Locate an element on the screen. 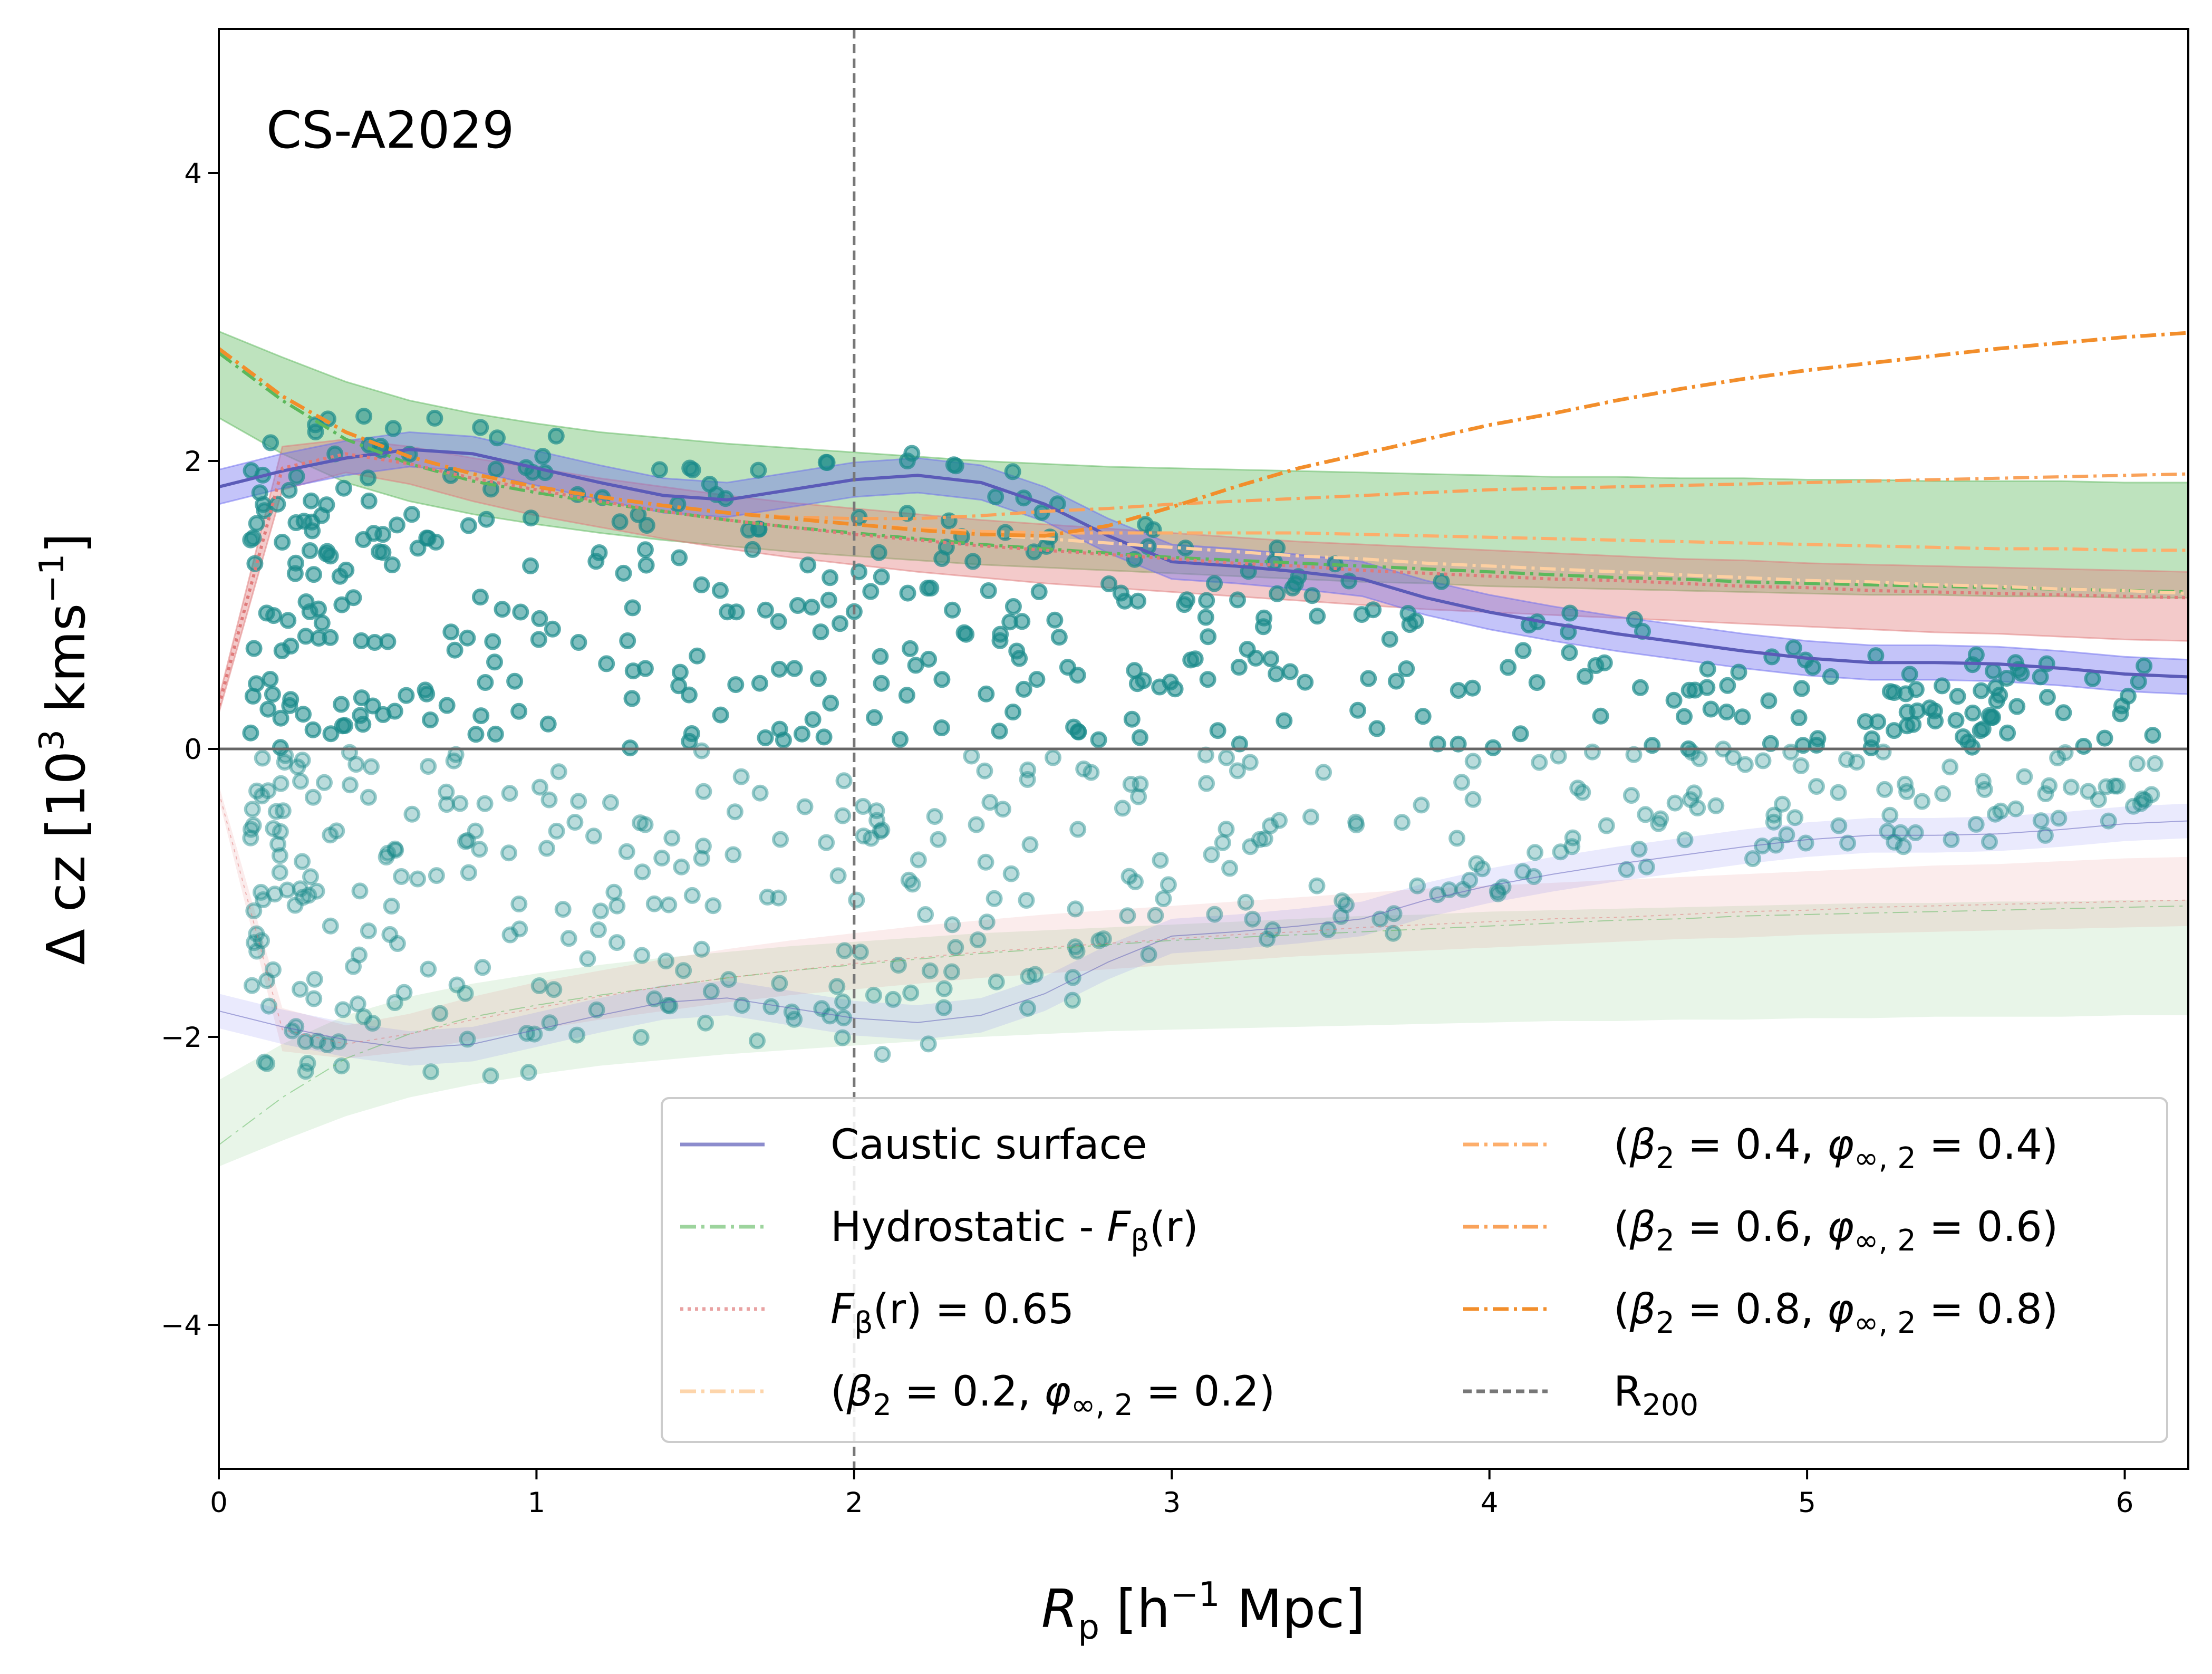 The height and width of the screenshot is (1674, 2212). legend-label: (β2​ = 0.6, φ∞, 2​ = 0.6) is located at coordinates (1836, 1231).